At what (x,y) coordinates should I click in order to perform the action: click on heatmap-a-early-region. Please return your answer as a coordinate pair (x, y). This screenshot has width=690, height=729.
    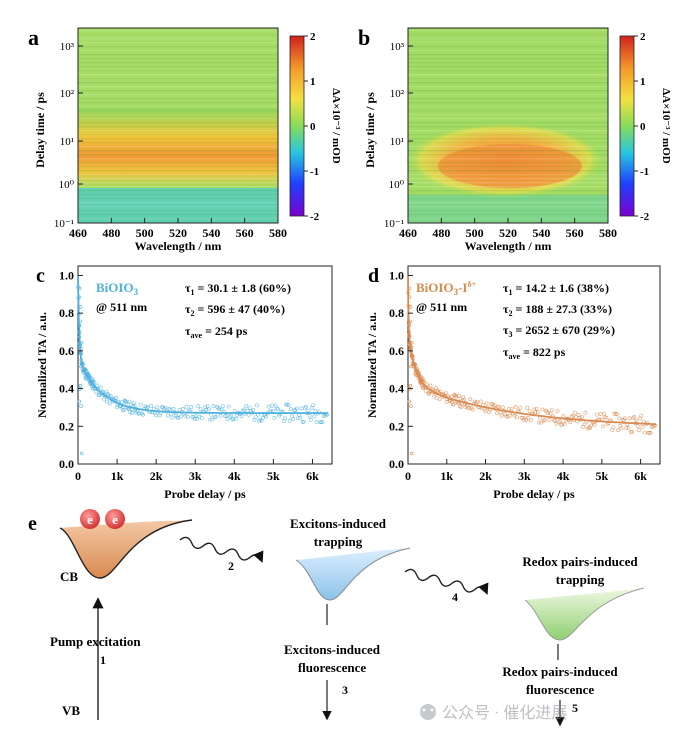
    Looking at the image, I should click on (178, 205).